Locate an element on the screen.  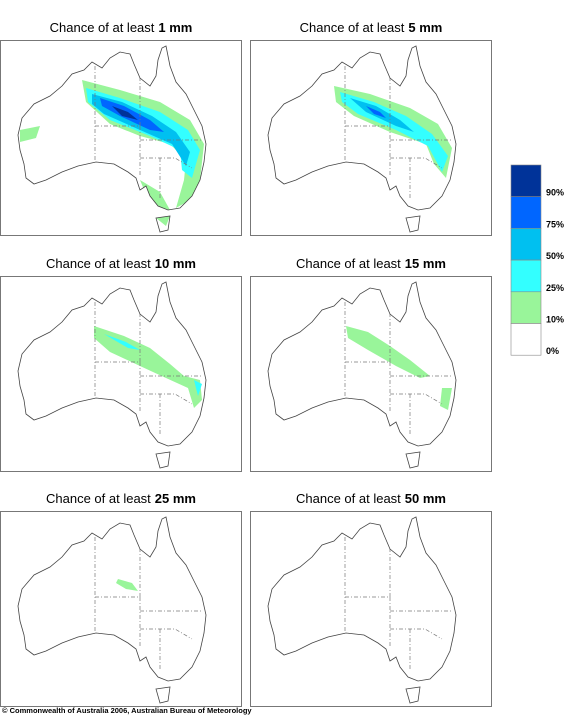
legend-label: 0% is located at coordinates (552, 351).